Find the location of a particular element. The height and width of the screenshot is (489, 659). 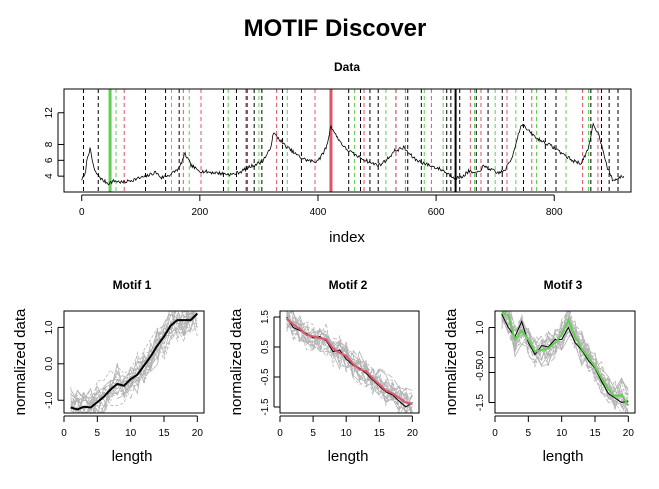

motif2-x-axis-label: length is located at coordinates (348, 456).